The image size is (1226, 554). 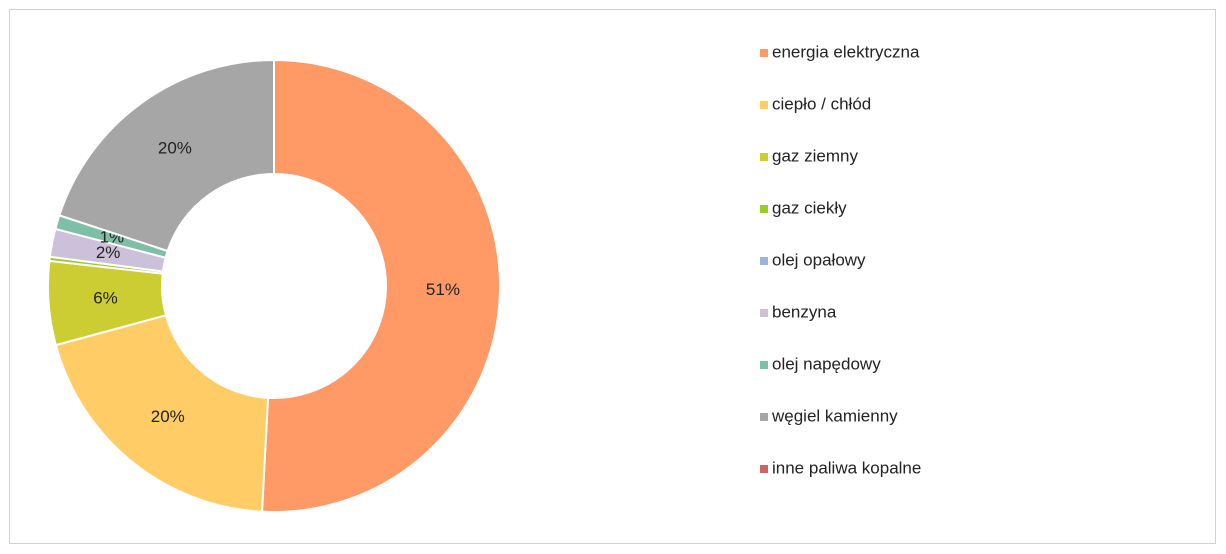 I want to click on legend-label: gaz ciekły, so click(x=809, y=207).